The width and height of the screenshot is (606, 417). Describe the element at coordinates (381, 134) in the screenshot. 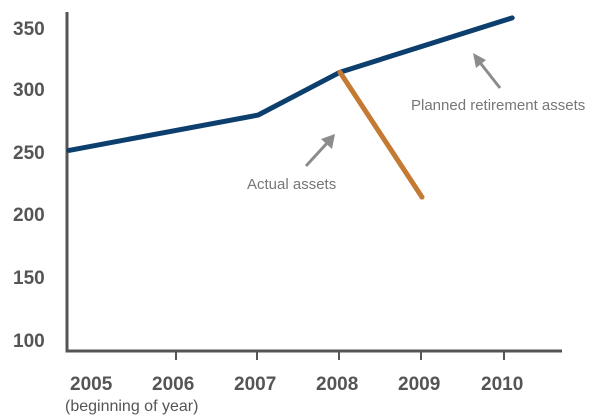

I see `series-line-actual` at that location.